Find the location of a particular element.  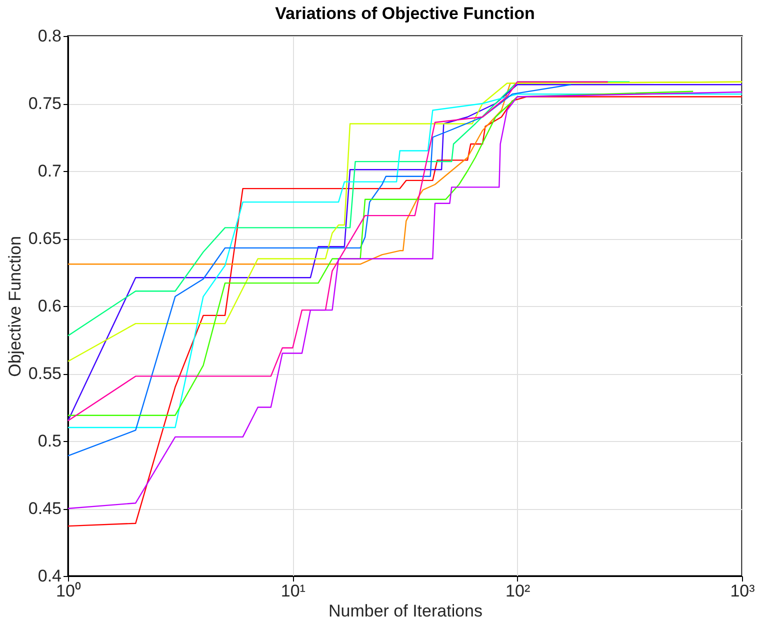

x-tick-label: 10³ is located at coordinates (743, 591).